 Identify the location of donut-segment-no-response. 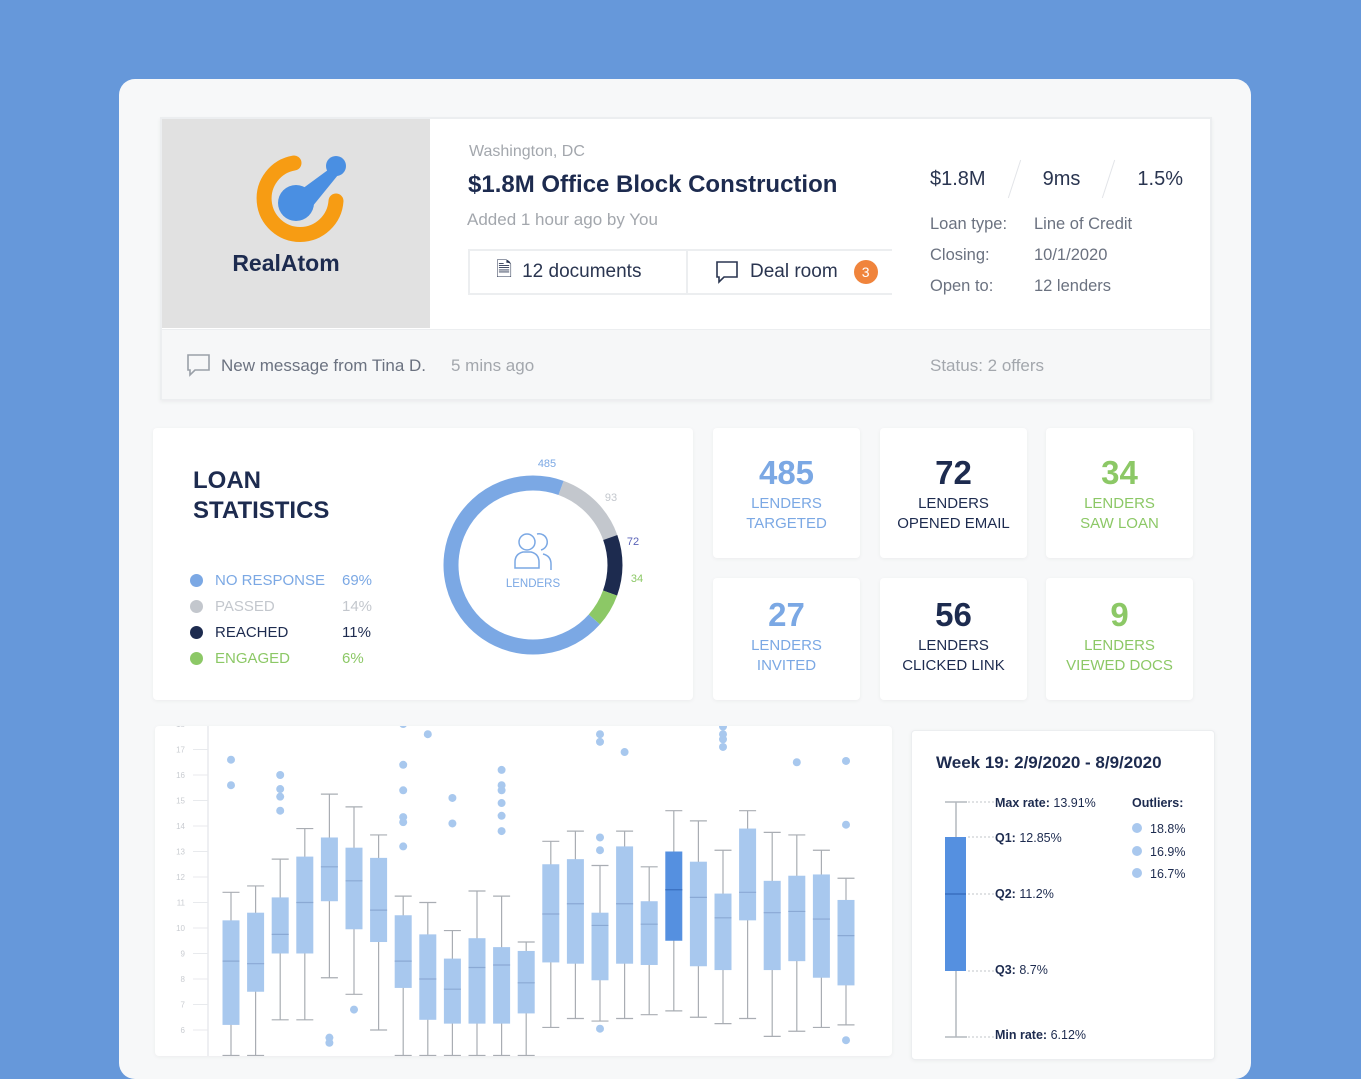
(521, 565).